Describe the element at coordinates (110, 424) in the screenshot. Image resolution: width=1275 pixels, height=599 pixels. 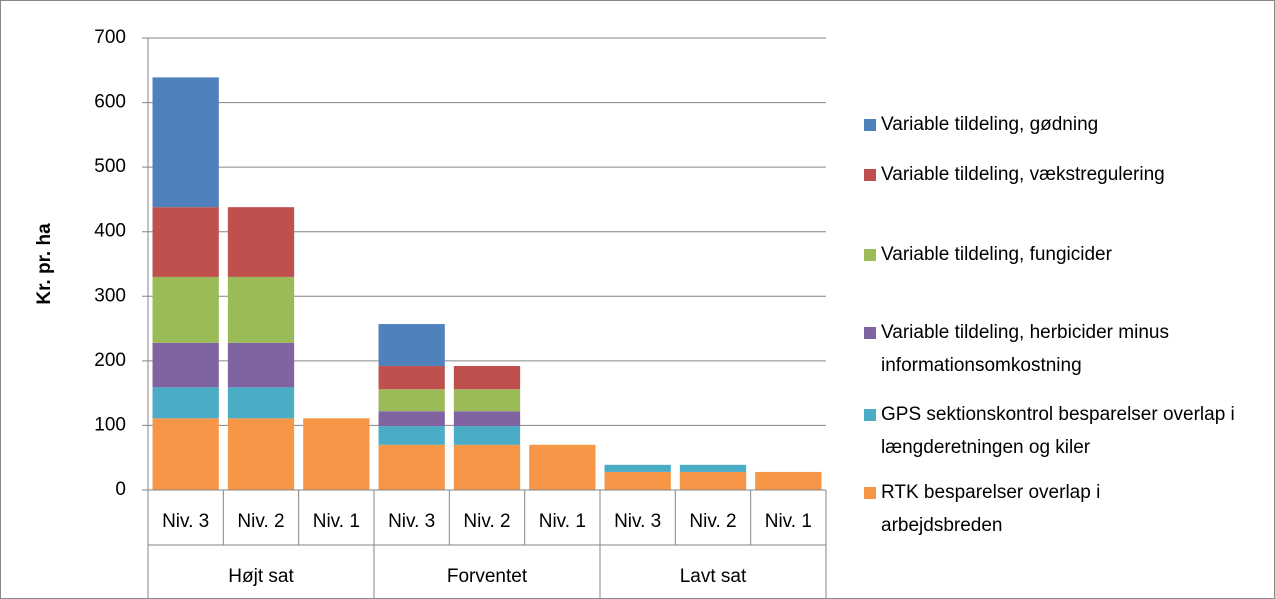
I see `y-tick-label: 100` at that location.